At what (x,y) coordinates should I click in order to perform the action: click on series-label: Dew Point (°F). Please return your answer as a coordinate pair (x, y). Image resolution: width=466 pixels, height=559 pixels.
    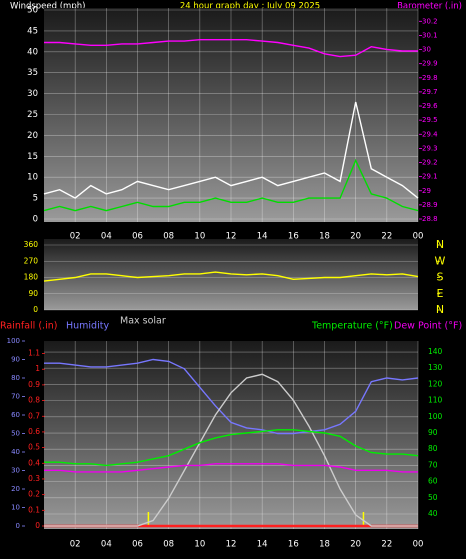
    Looking at the image, I should click on (428, 326).